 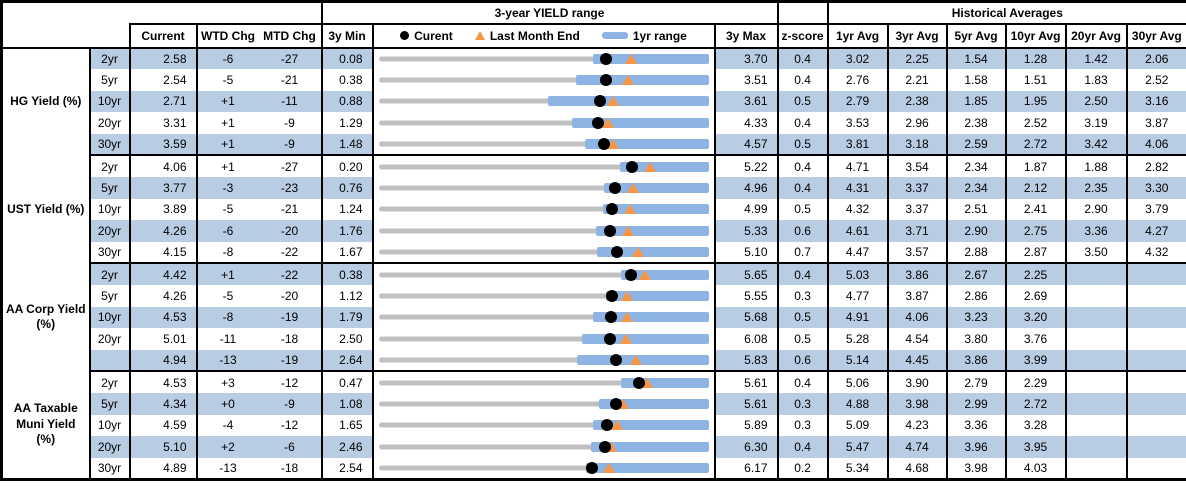 What do you see at coordinates (1095, 101) in the screenshot?
I see `avg-cell: 2.50` at bounding box center [1095, 101].